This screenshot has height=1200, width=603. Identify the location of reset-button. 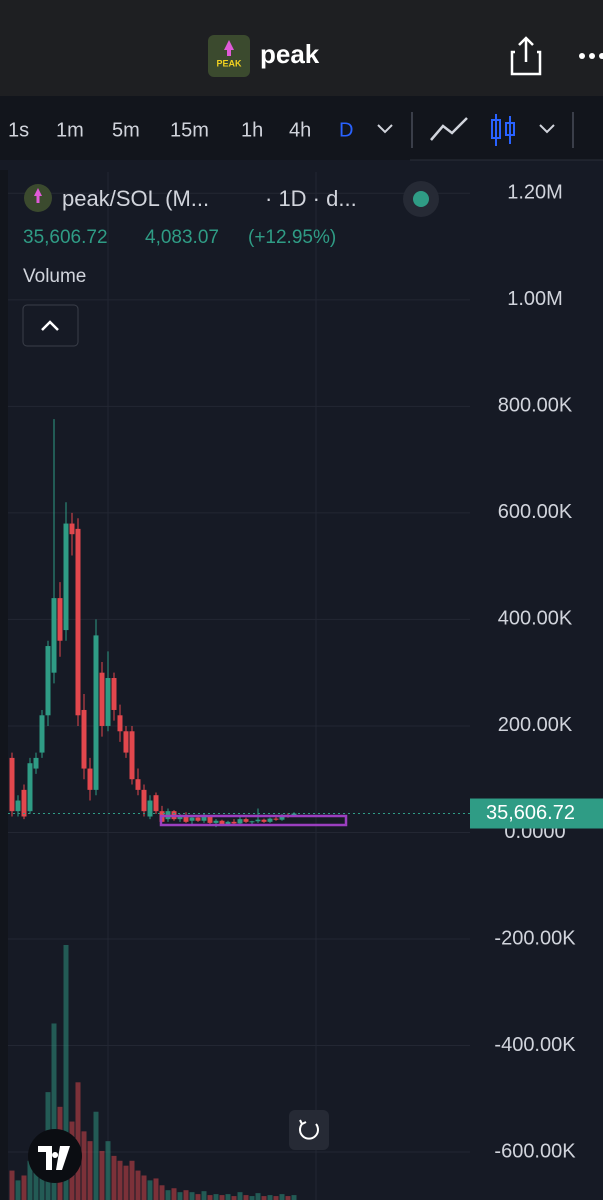
(309, 1130).